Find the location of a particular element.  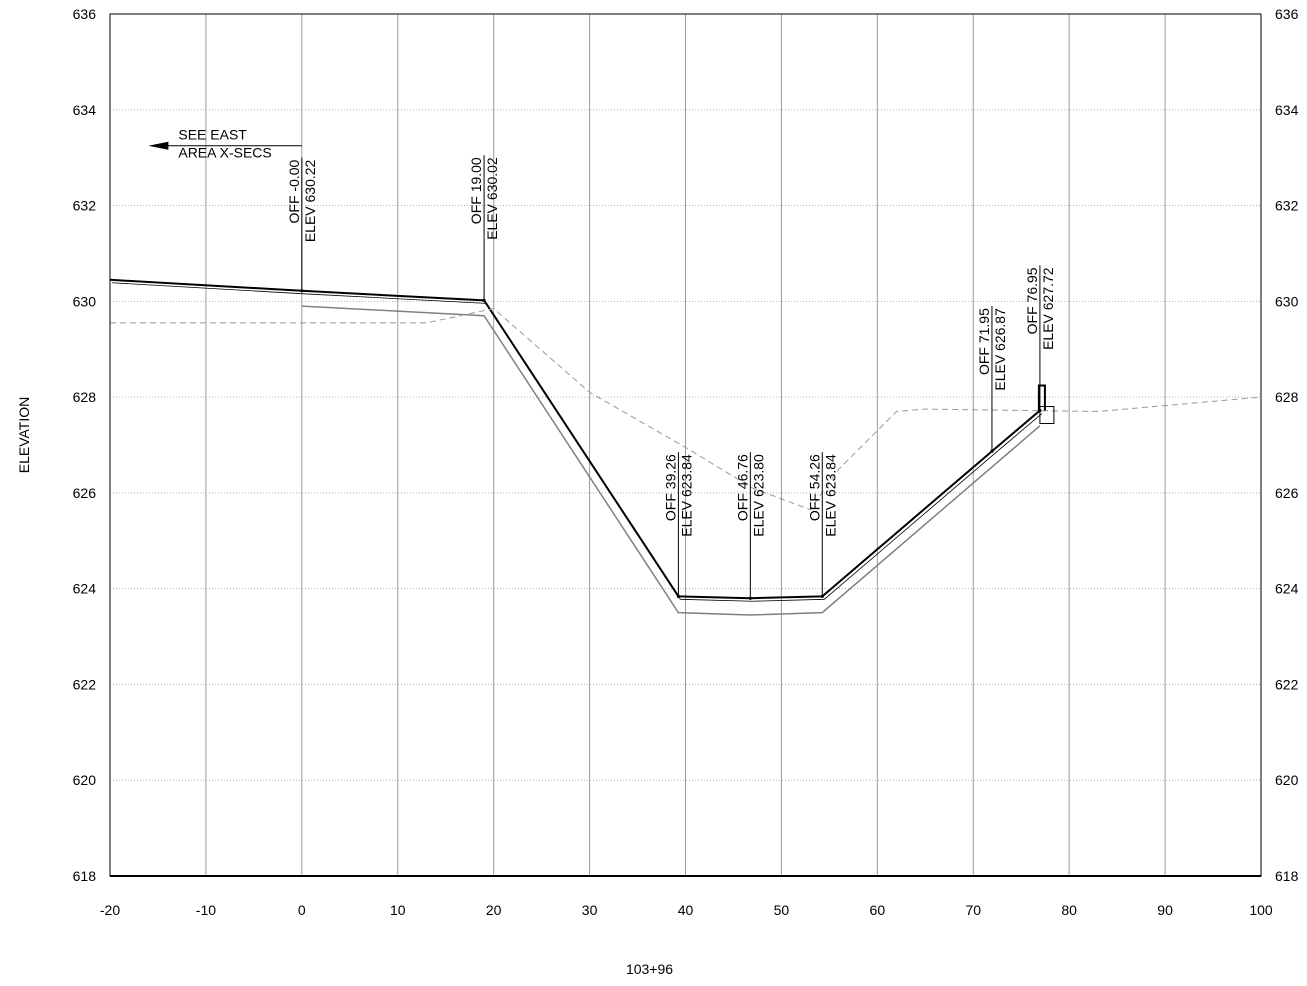

y-tick-label-right: 622 is located at coordinates (1287, 684).